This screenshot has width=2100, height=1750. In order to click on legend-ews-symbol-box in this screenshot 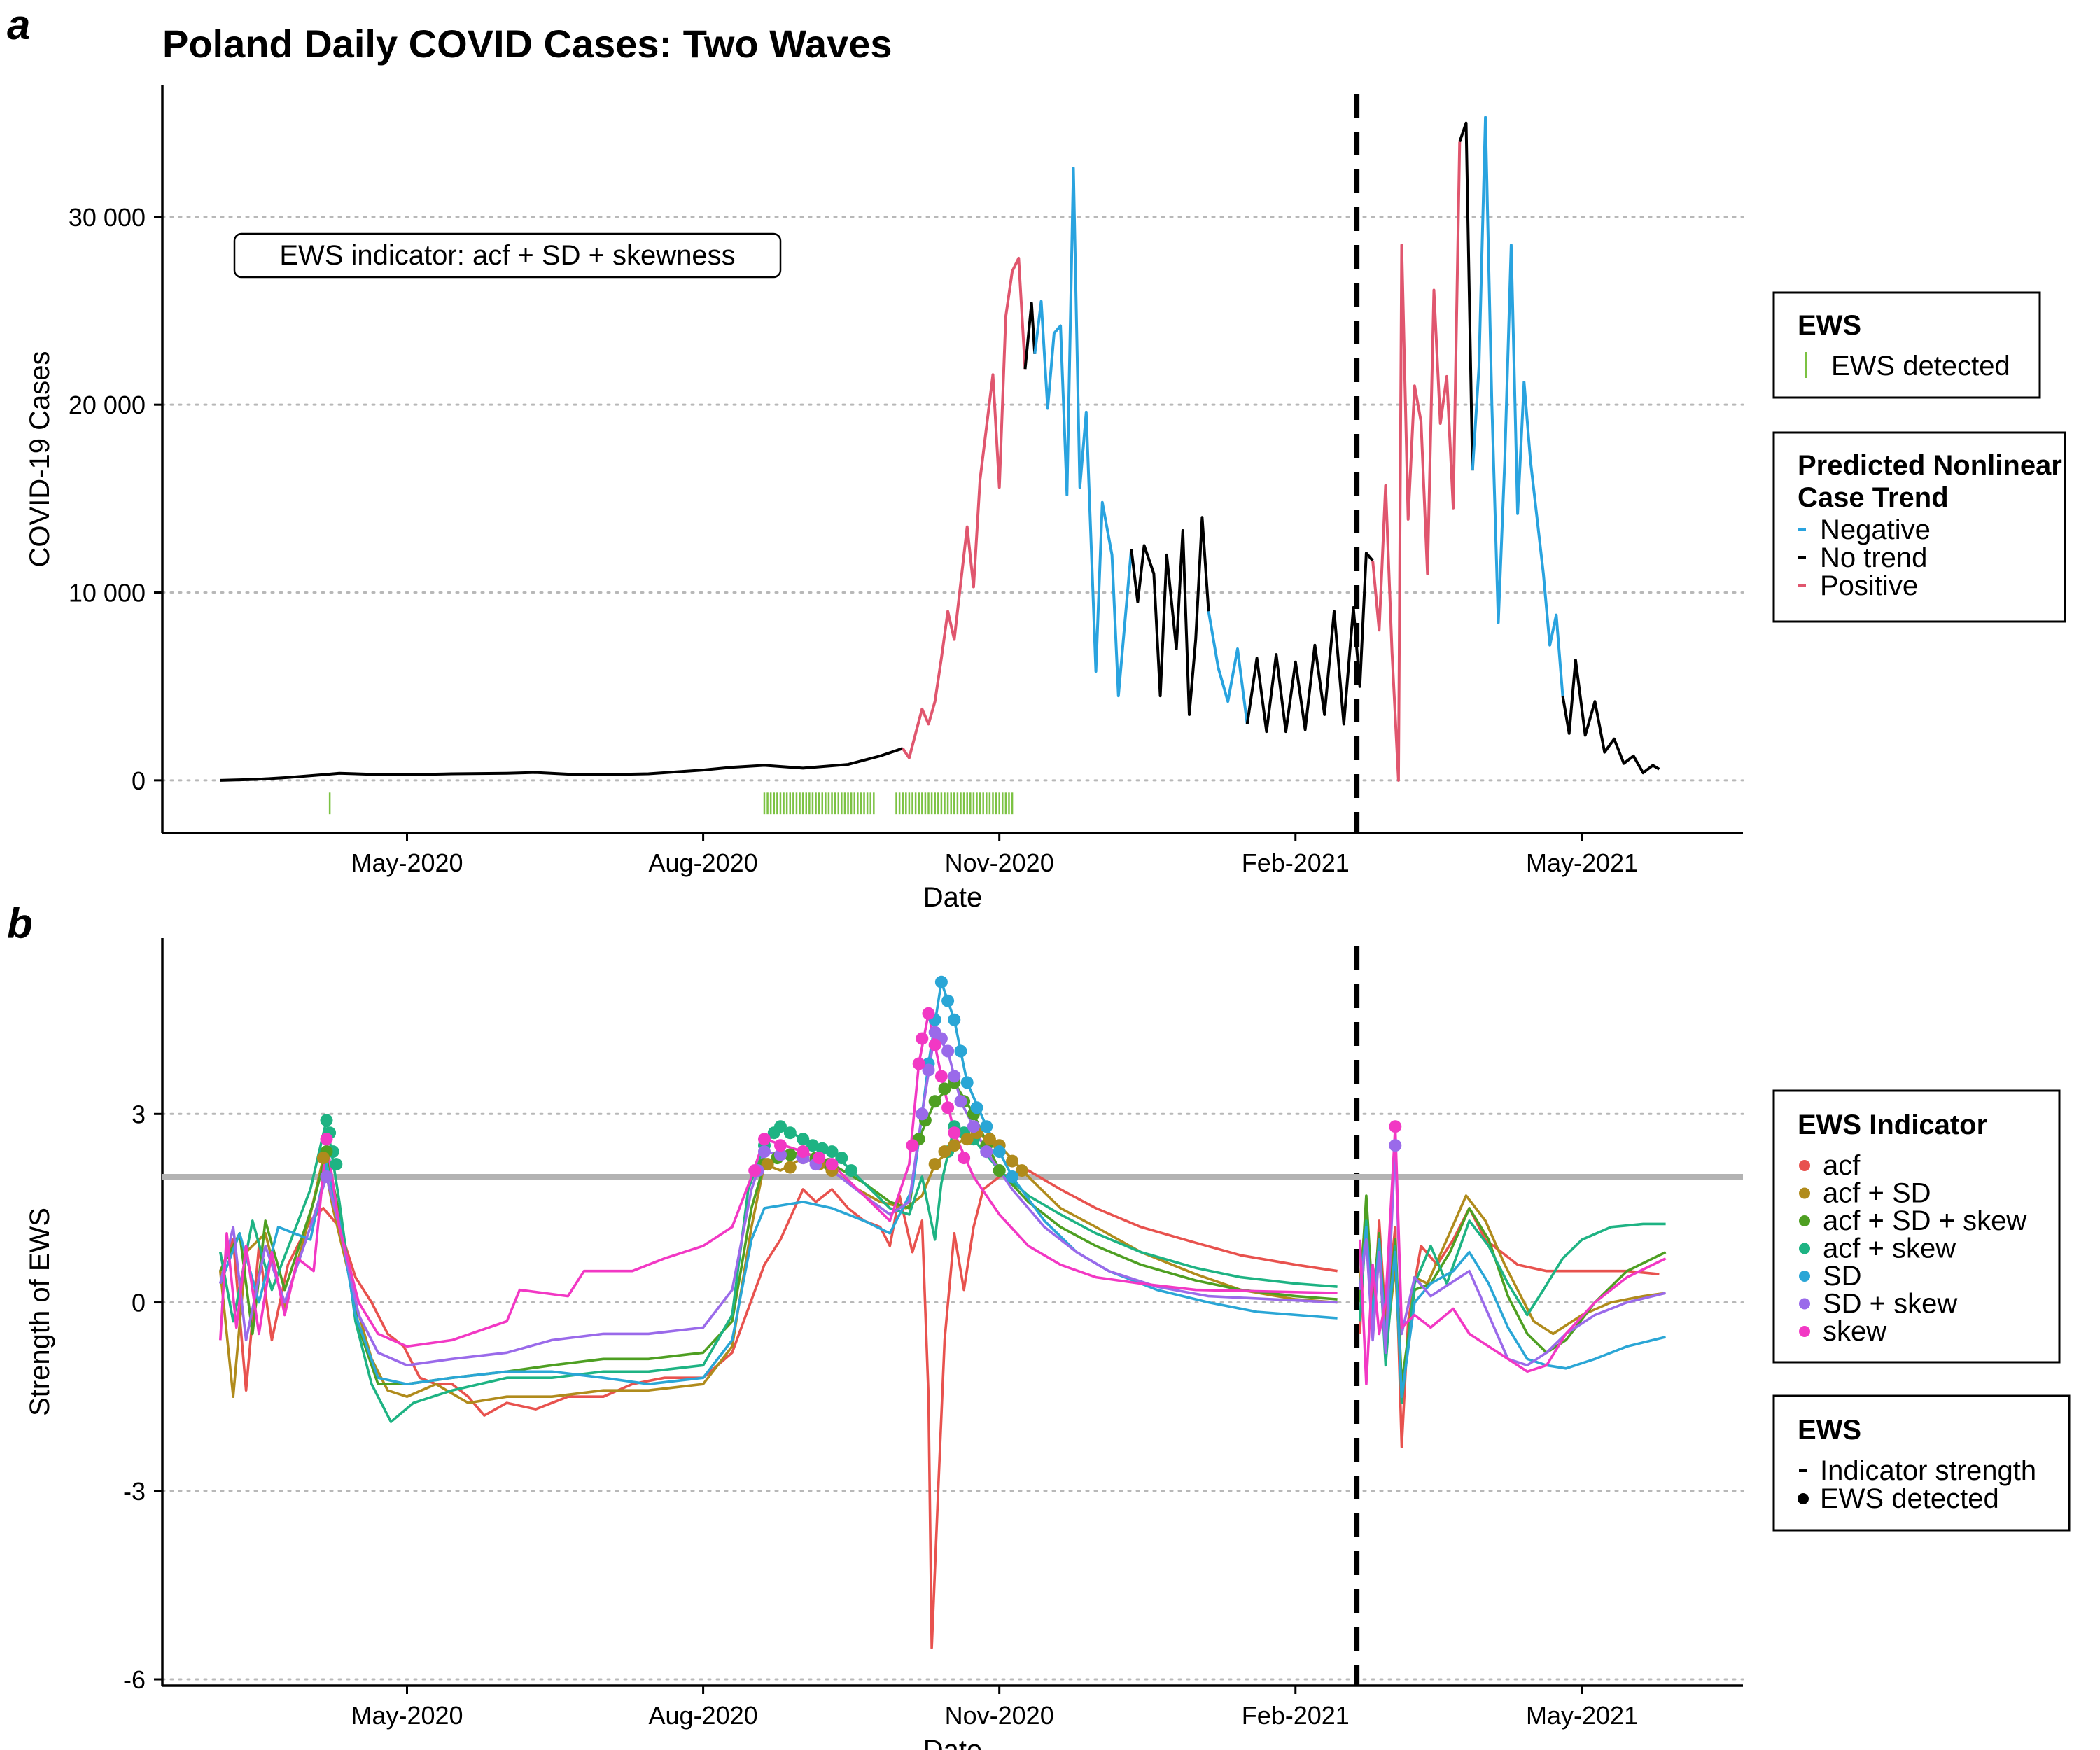, I will do `click(1921, 1463)`.